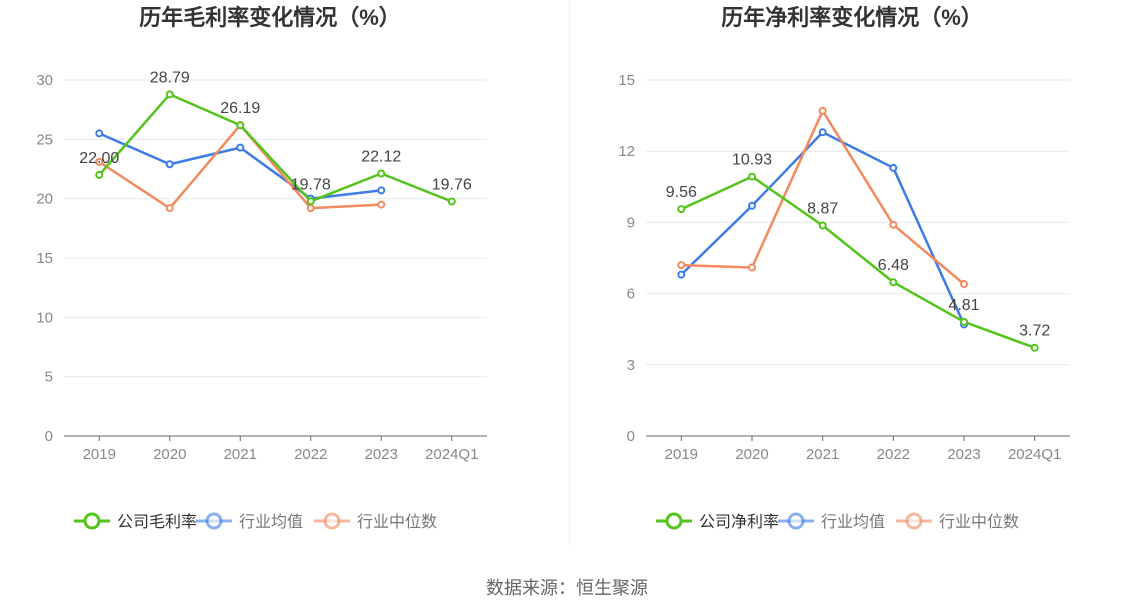 The image size is (1134, 612). I want to click on y-tick-label: 10, so click(44, 317).